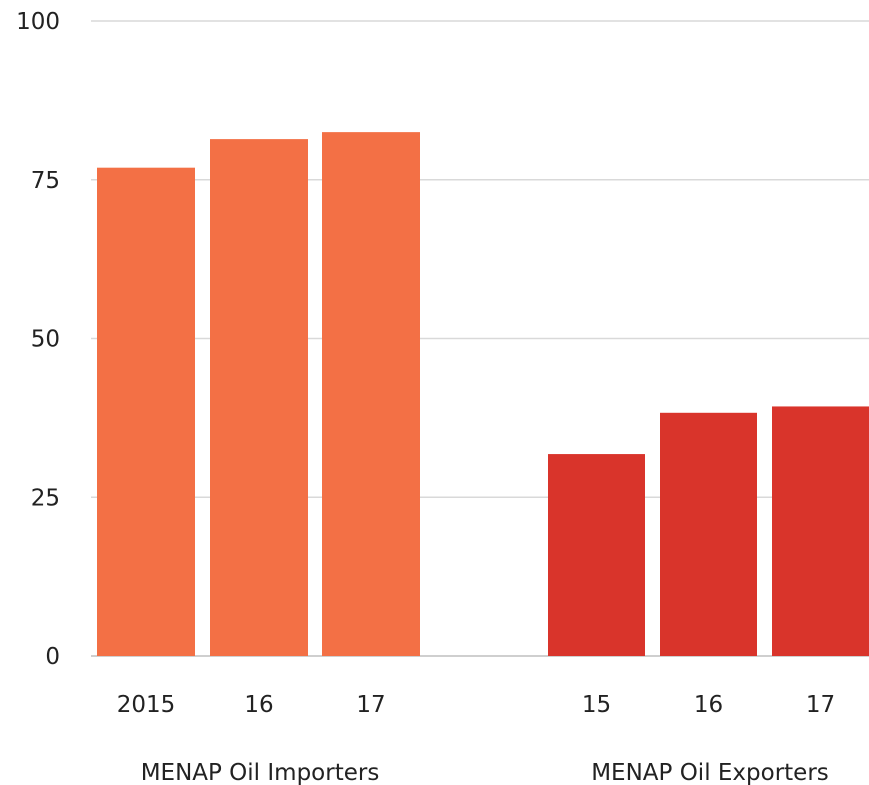  What do you see at coordinates (38, 22) in the screenshot?
I see `y-tick-label: 100` at bounding box center [38, 22].